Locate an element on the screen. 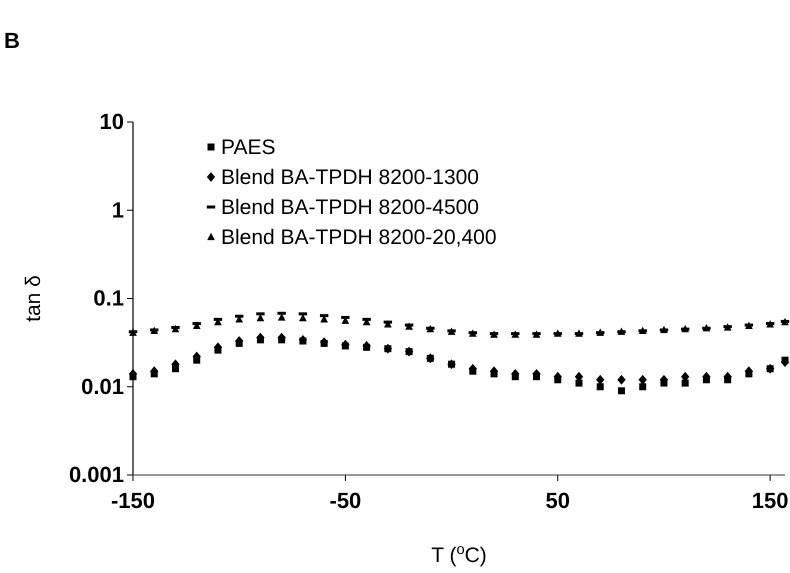 The width and height of the screenshot is (790, 573). y-tick-label: 1 is located at coordinates (118, 209).